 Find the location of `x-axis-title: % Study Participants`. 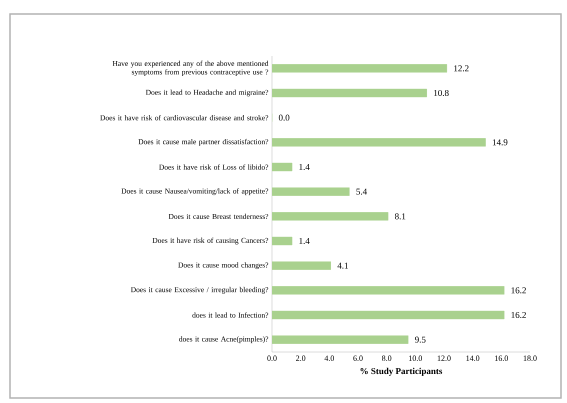

x-axis-title: % Study Participants is located at coordinates (401, 372).